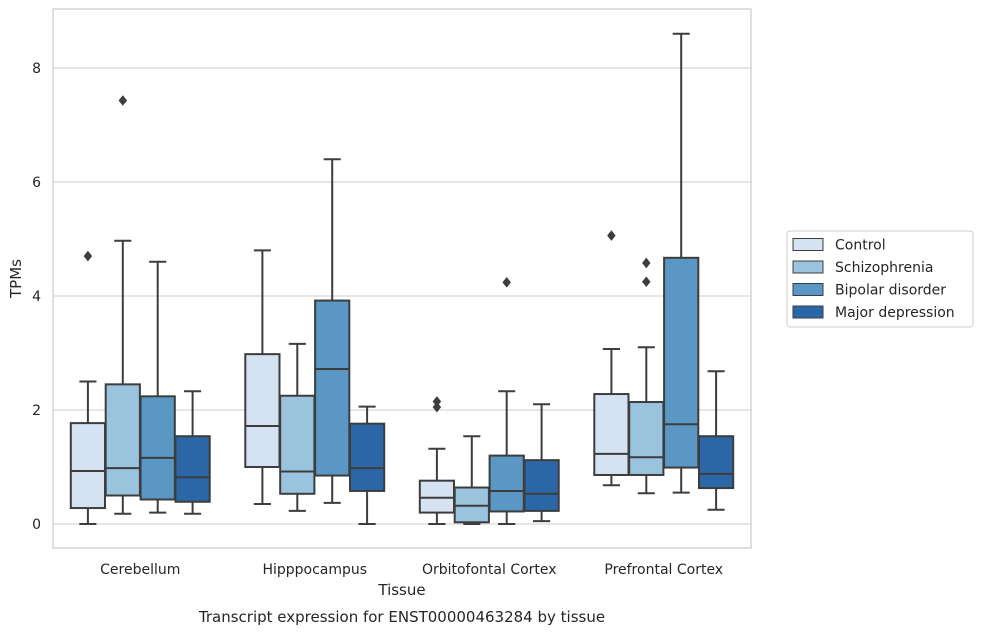  What do you see at coordinates (860, 246) in the screenshot?
I see `legend-label: Control` at bounding box center [860, 246].